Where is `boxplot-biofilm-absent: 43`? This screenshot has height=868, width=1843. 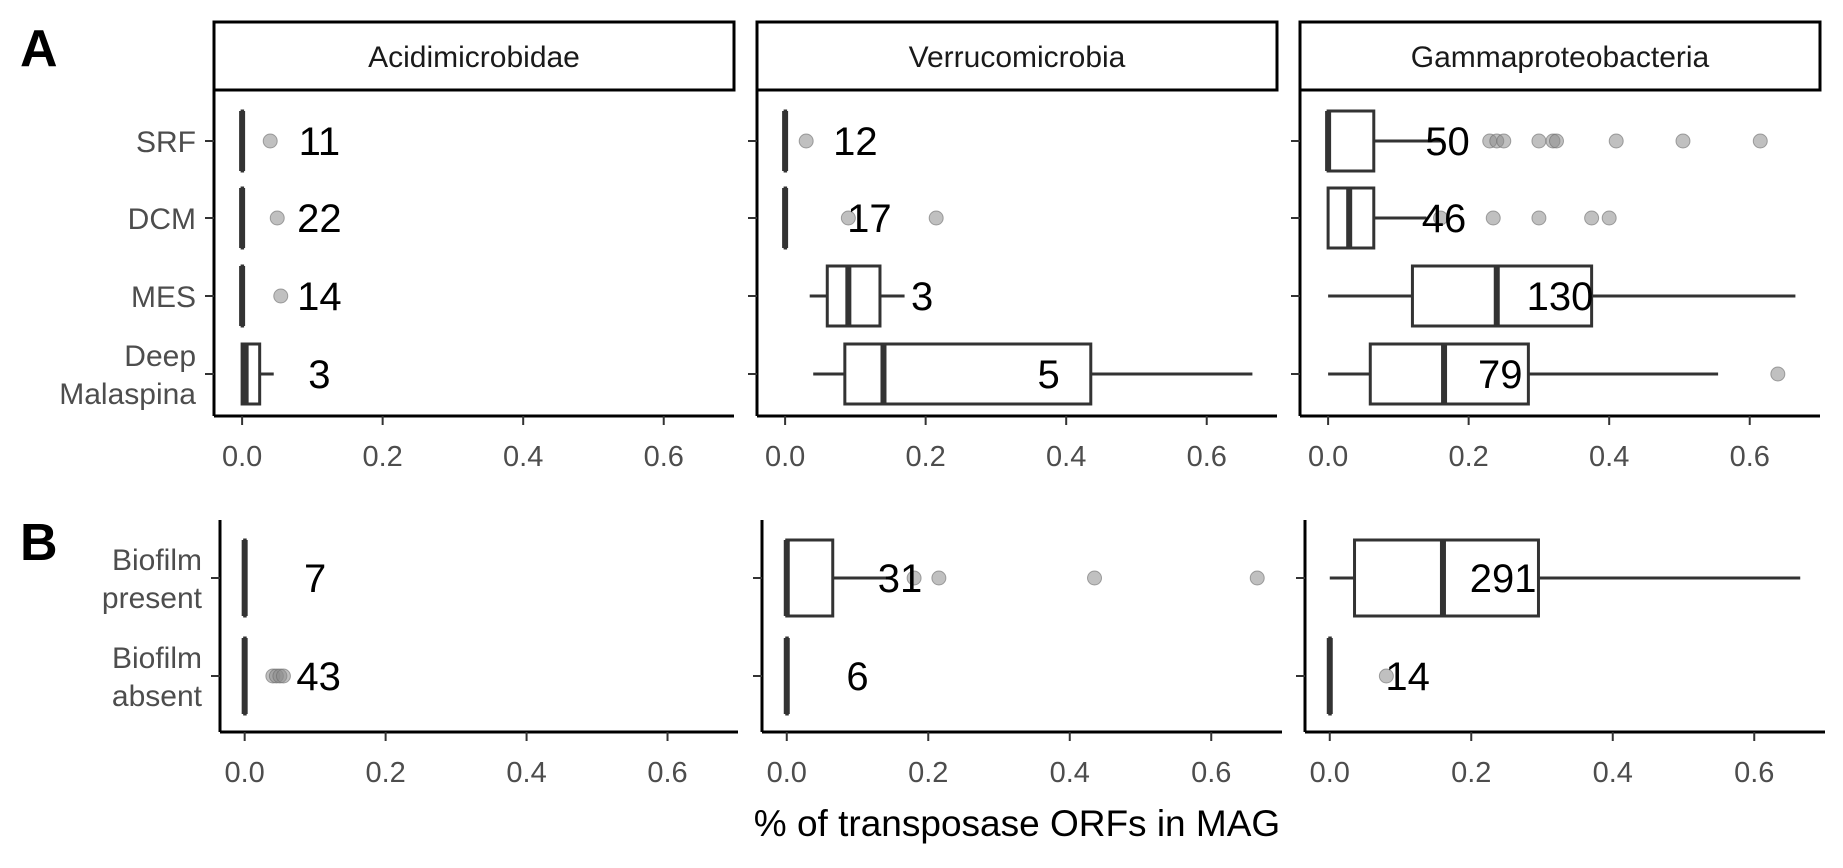 boxplot-biofilm-absent: 43 is located at coordinates (291, 676).